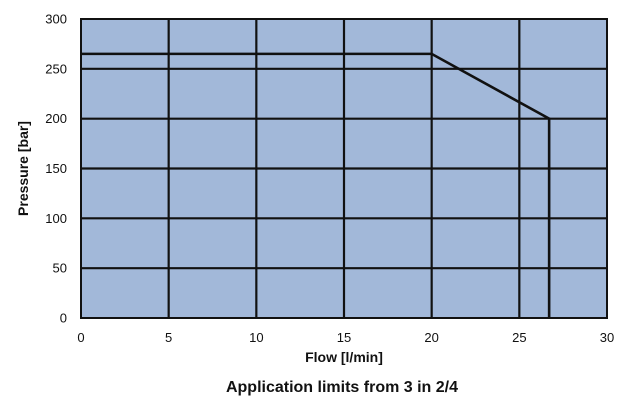 Image resolution: width=628 pixels, height=399 pixels. What do you see at coordinates (344, 357) in the screenshot?
I see `x-axis-label: Flow [l/min]` at bounding box center [344, 357].